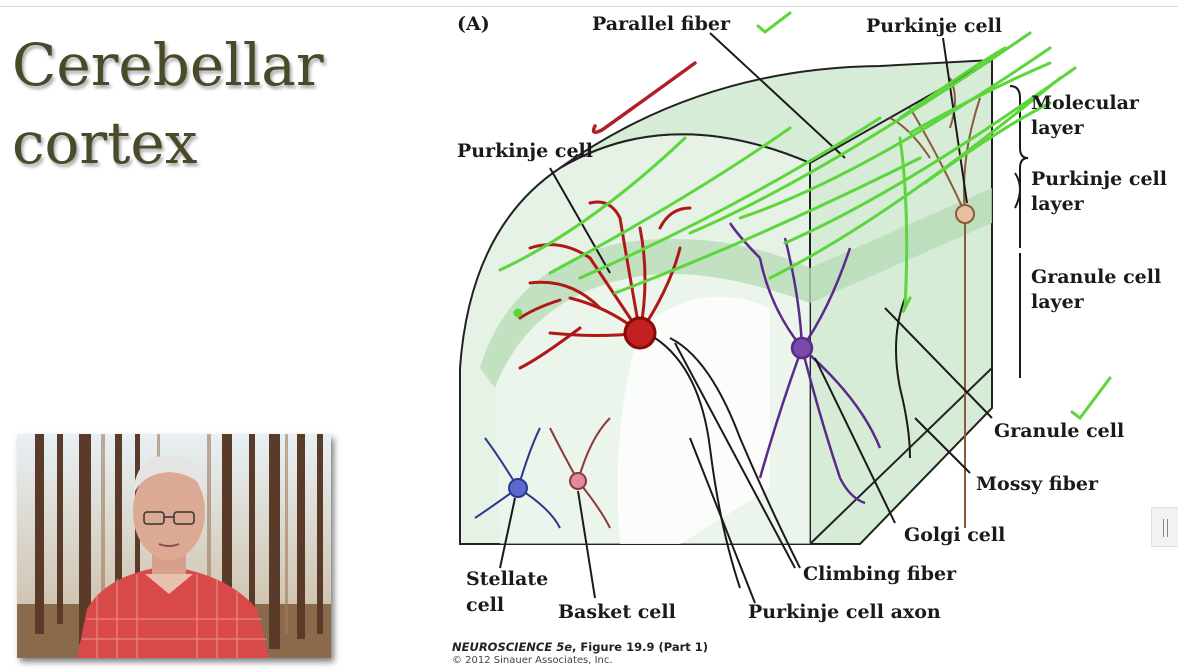 Image resolution: width=1178 pixels, height=669 pixels. I want to click on label-climbing-fiber: Climbing fiber, so click(880, 574).